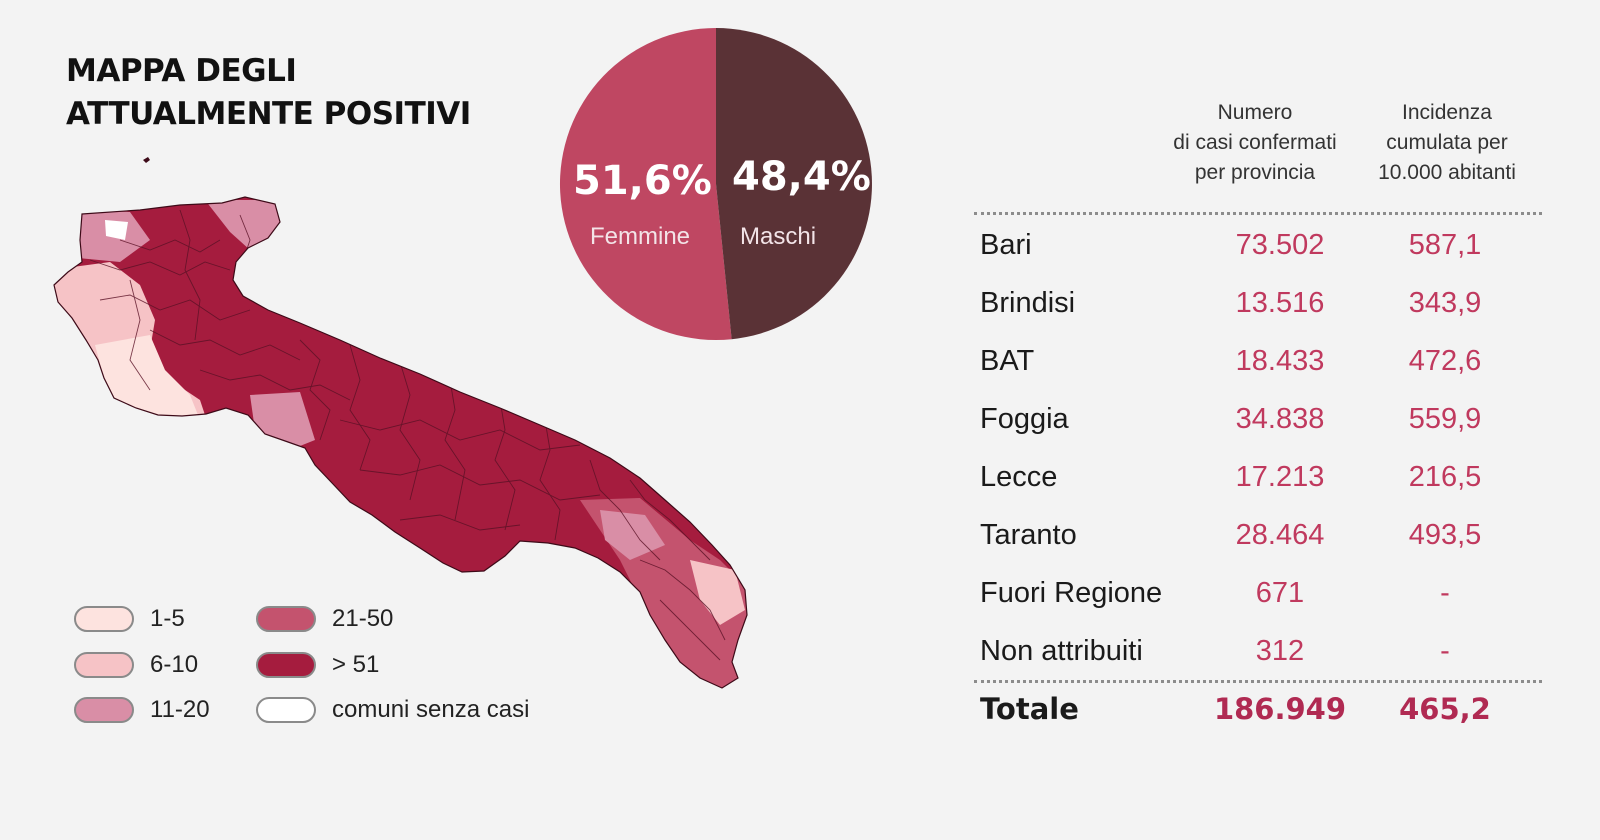 Image resolution: width=1600 pixels, height=840 pixels. I want to click on legend-item-no-cases: comuni senza casi, so click(392, 710).